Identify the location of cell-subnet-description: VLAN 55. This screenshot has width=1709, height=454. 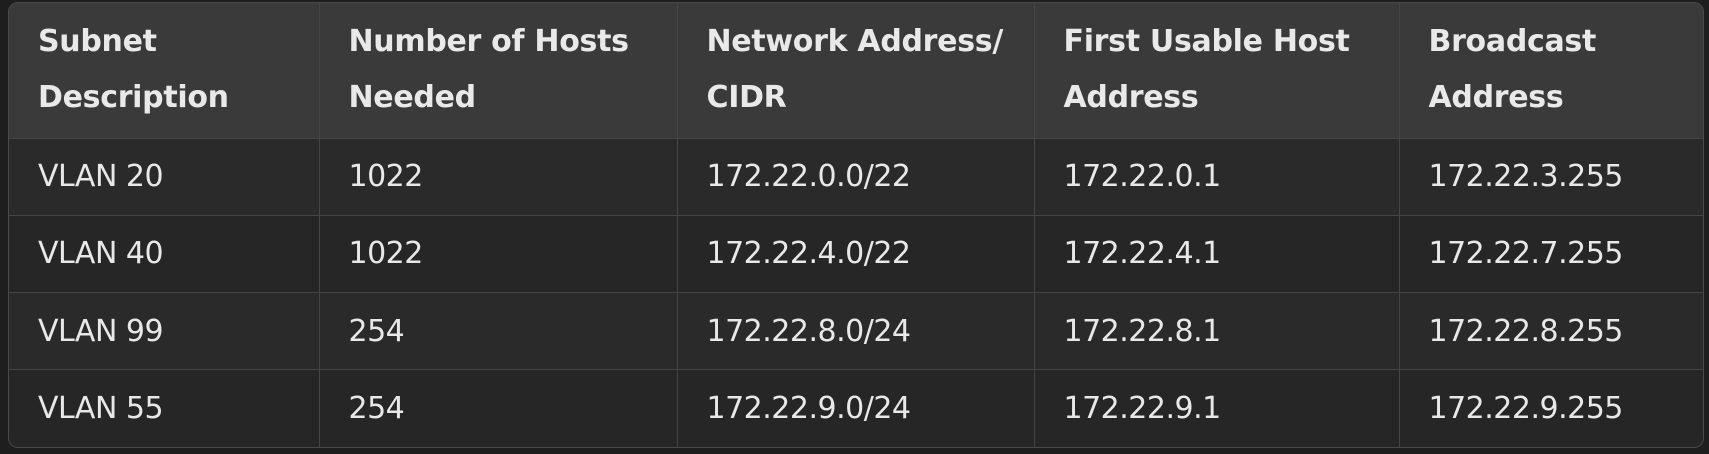
(164, 408).